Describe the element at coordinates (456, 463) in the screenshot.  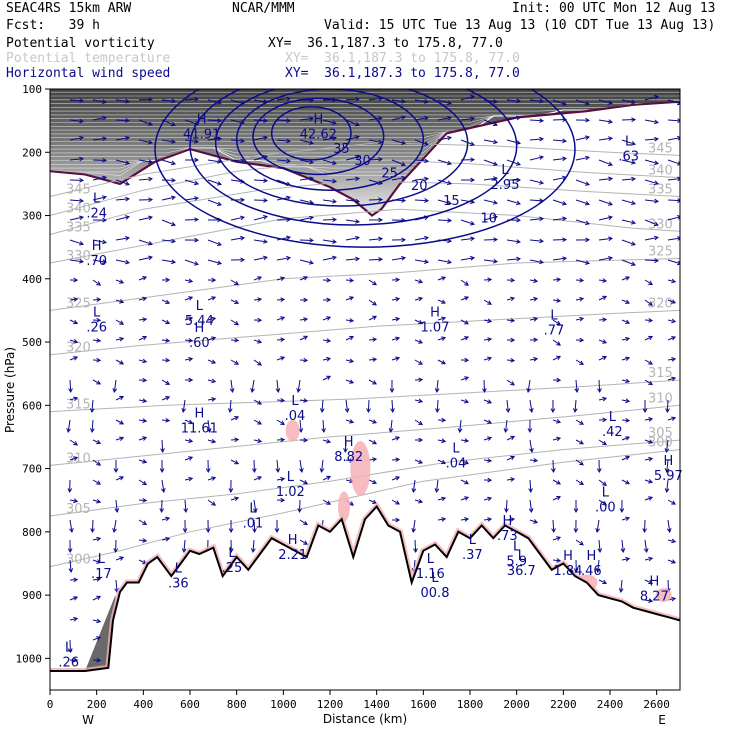
I see `extremum-value-label: .04` at that location.